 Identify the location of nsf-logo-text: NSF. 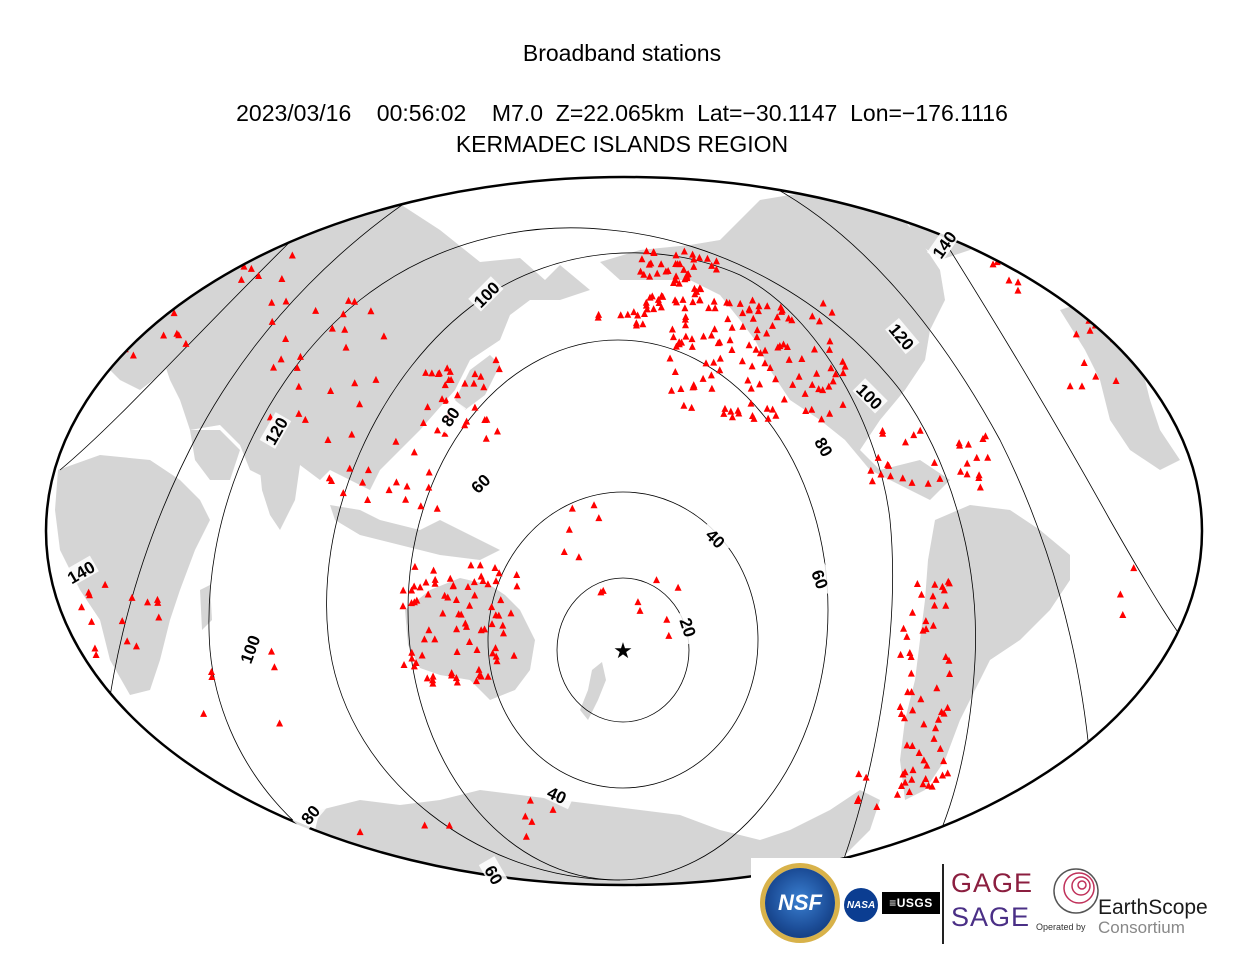
(800, 902).